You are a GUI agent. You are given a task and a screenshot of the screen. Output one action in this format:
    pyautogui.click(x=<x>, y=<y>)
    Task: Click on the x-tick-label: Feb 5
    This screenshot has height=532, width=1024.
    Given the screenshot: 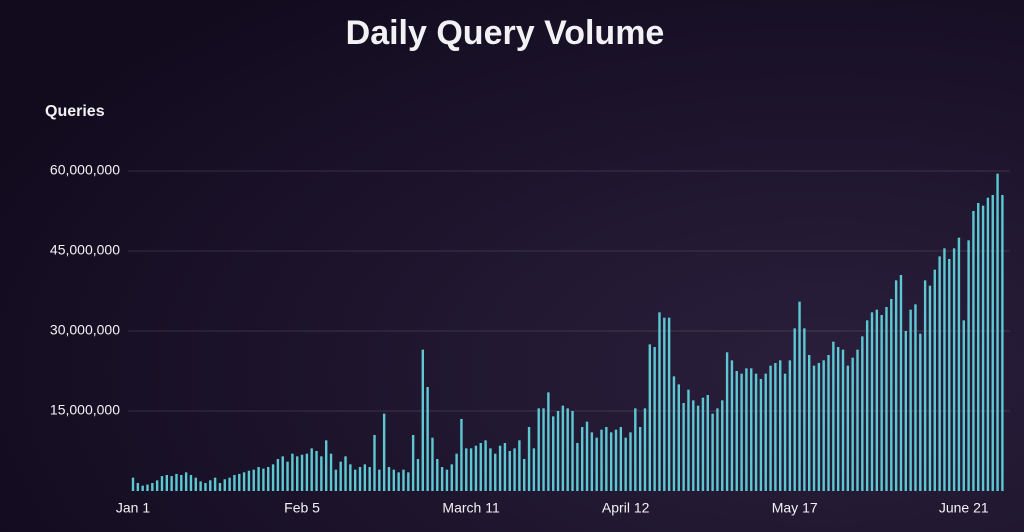 What is the action you would take?
    pyautogui.click(x=302, y=508)
    